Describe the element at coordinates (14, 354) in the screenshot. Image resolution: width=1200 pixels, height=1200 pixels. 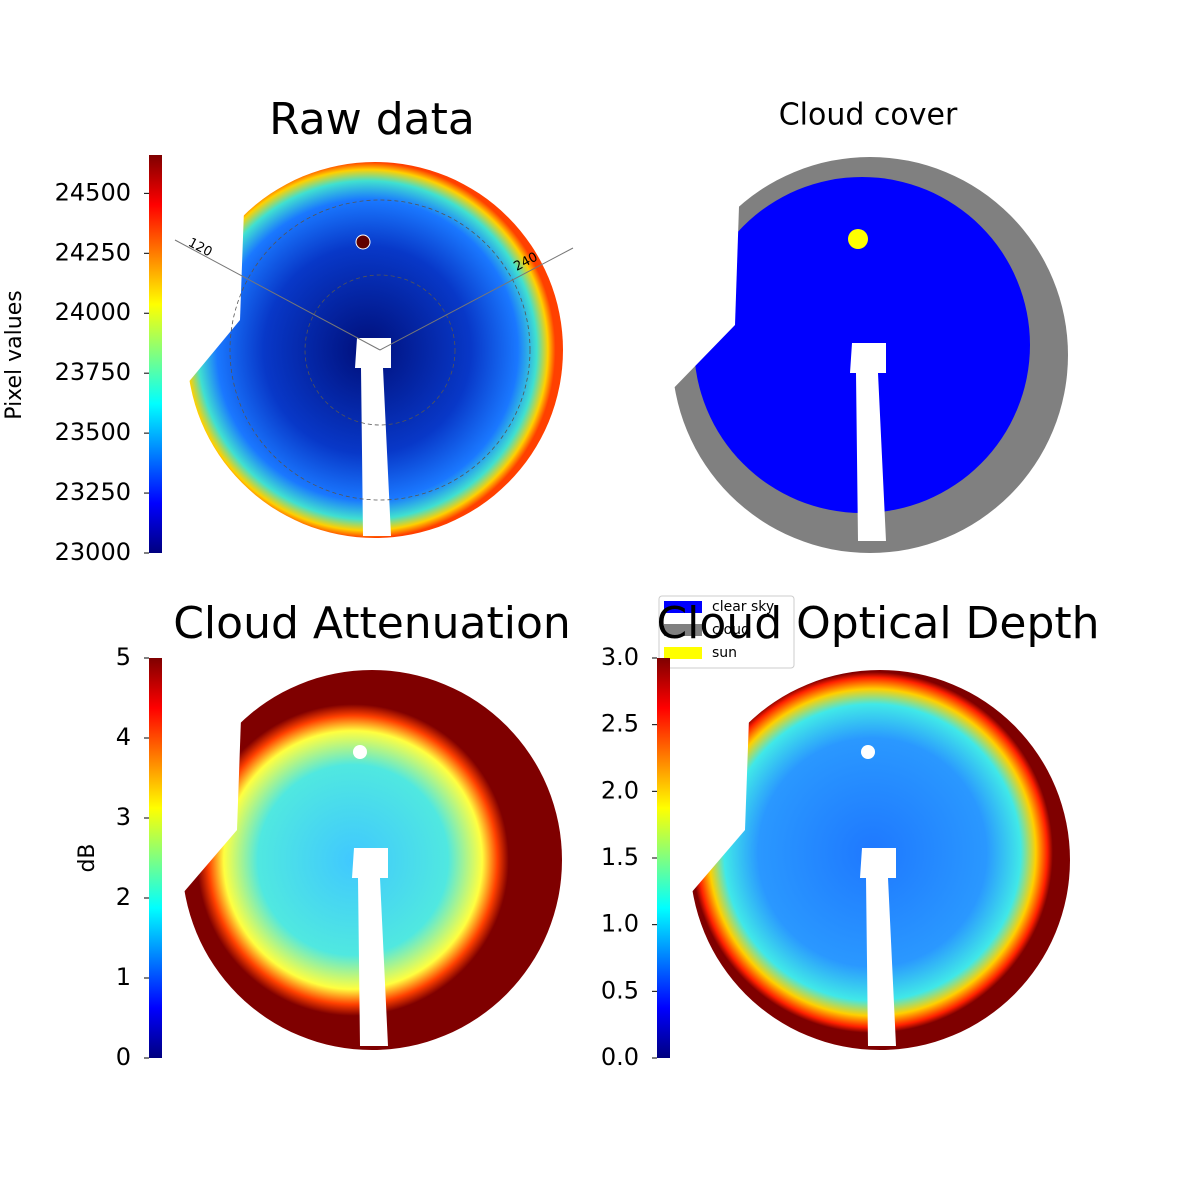
I see `colorbar-label: Pixel values` at that location.